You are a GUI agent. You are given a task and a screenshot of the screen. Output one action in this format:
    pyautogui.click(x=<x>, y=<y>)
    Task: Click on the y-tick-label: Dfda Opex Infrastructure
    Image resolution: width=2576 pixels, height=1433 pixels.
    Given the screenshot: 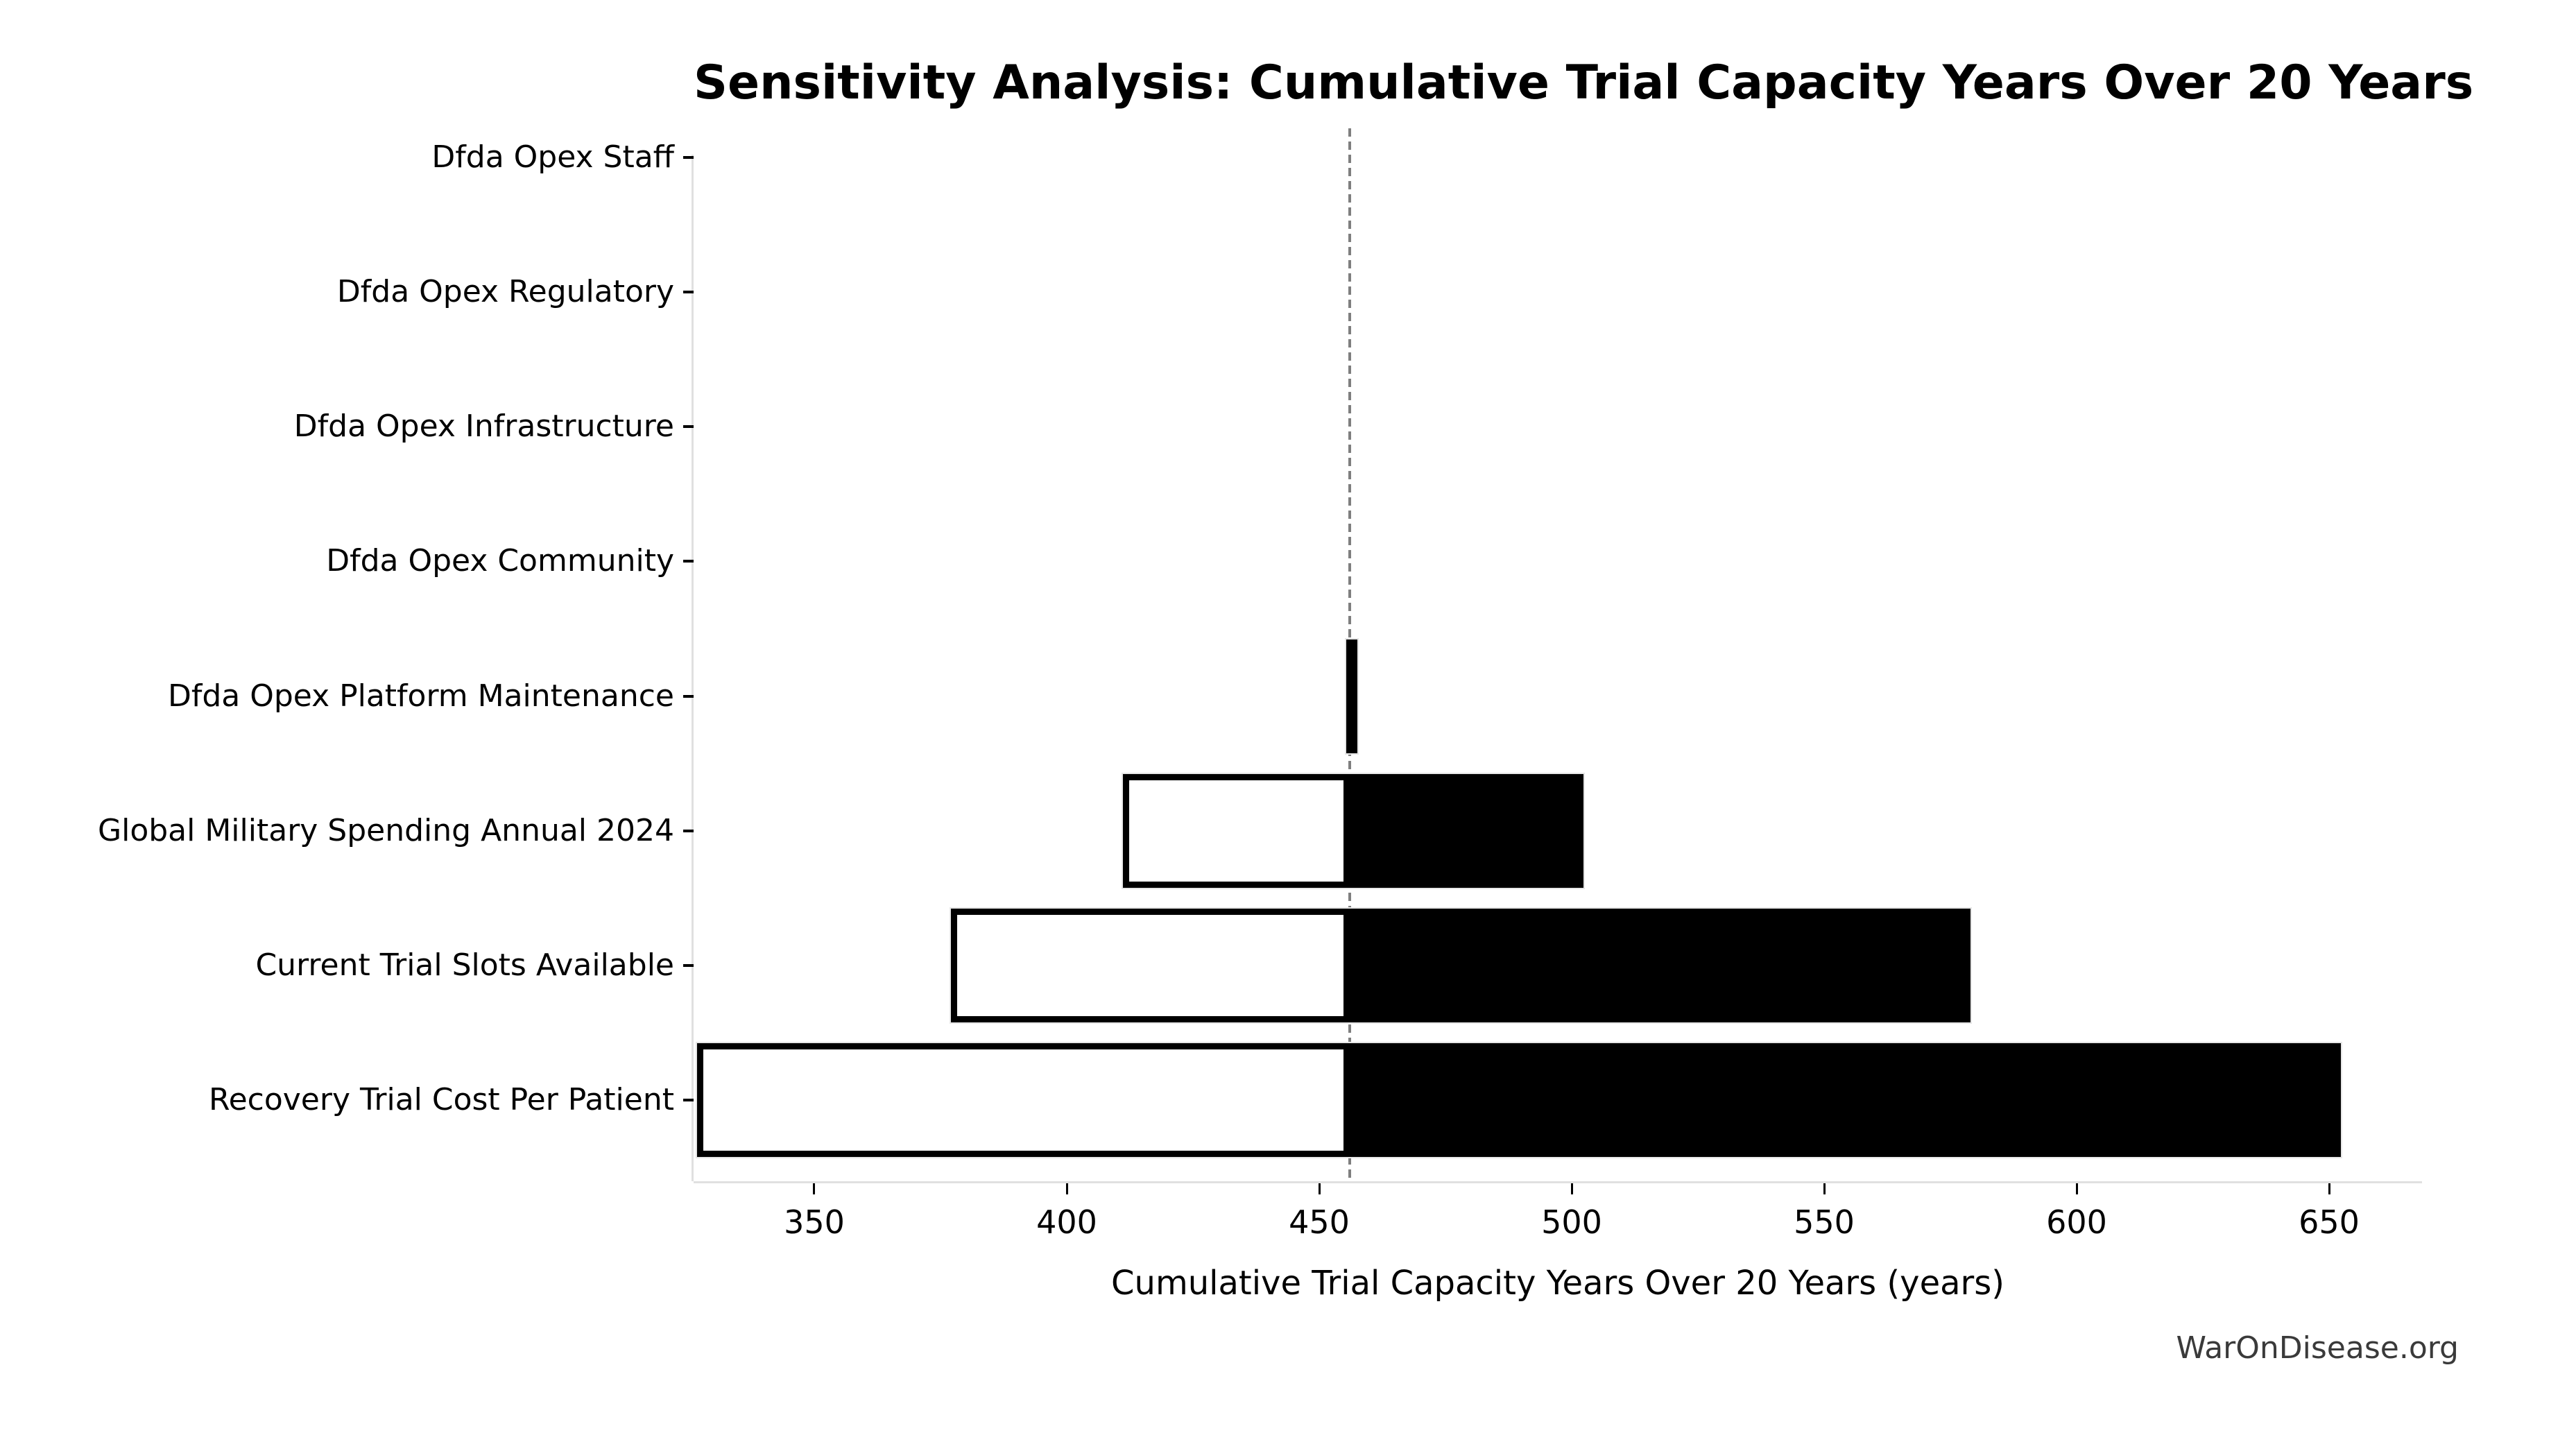 What is the action you would take?
    pyautogui.click(x=483, y=427)
    